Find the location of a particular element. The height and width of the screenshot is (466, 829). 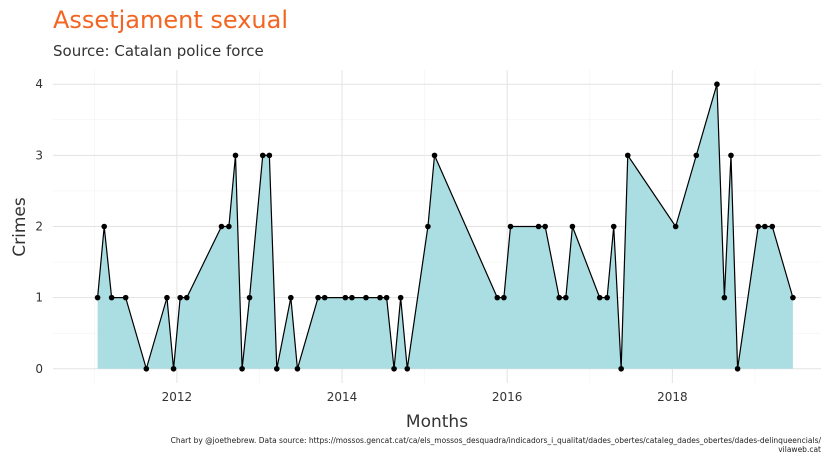

chart-title: Assetjament sexual is located at coordinates (171, 20).